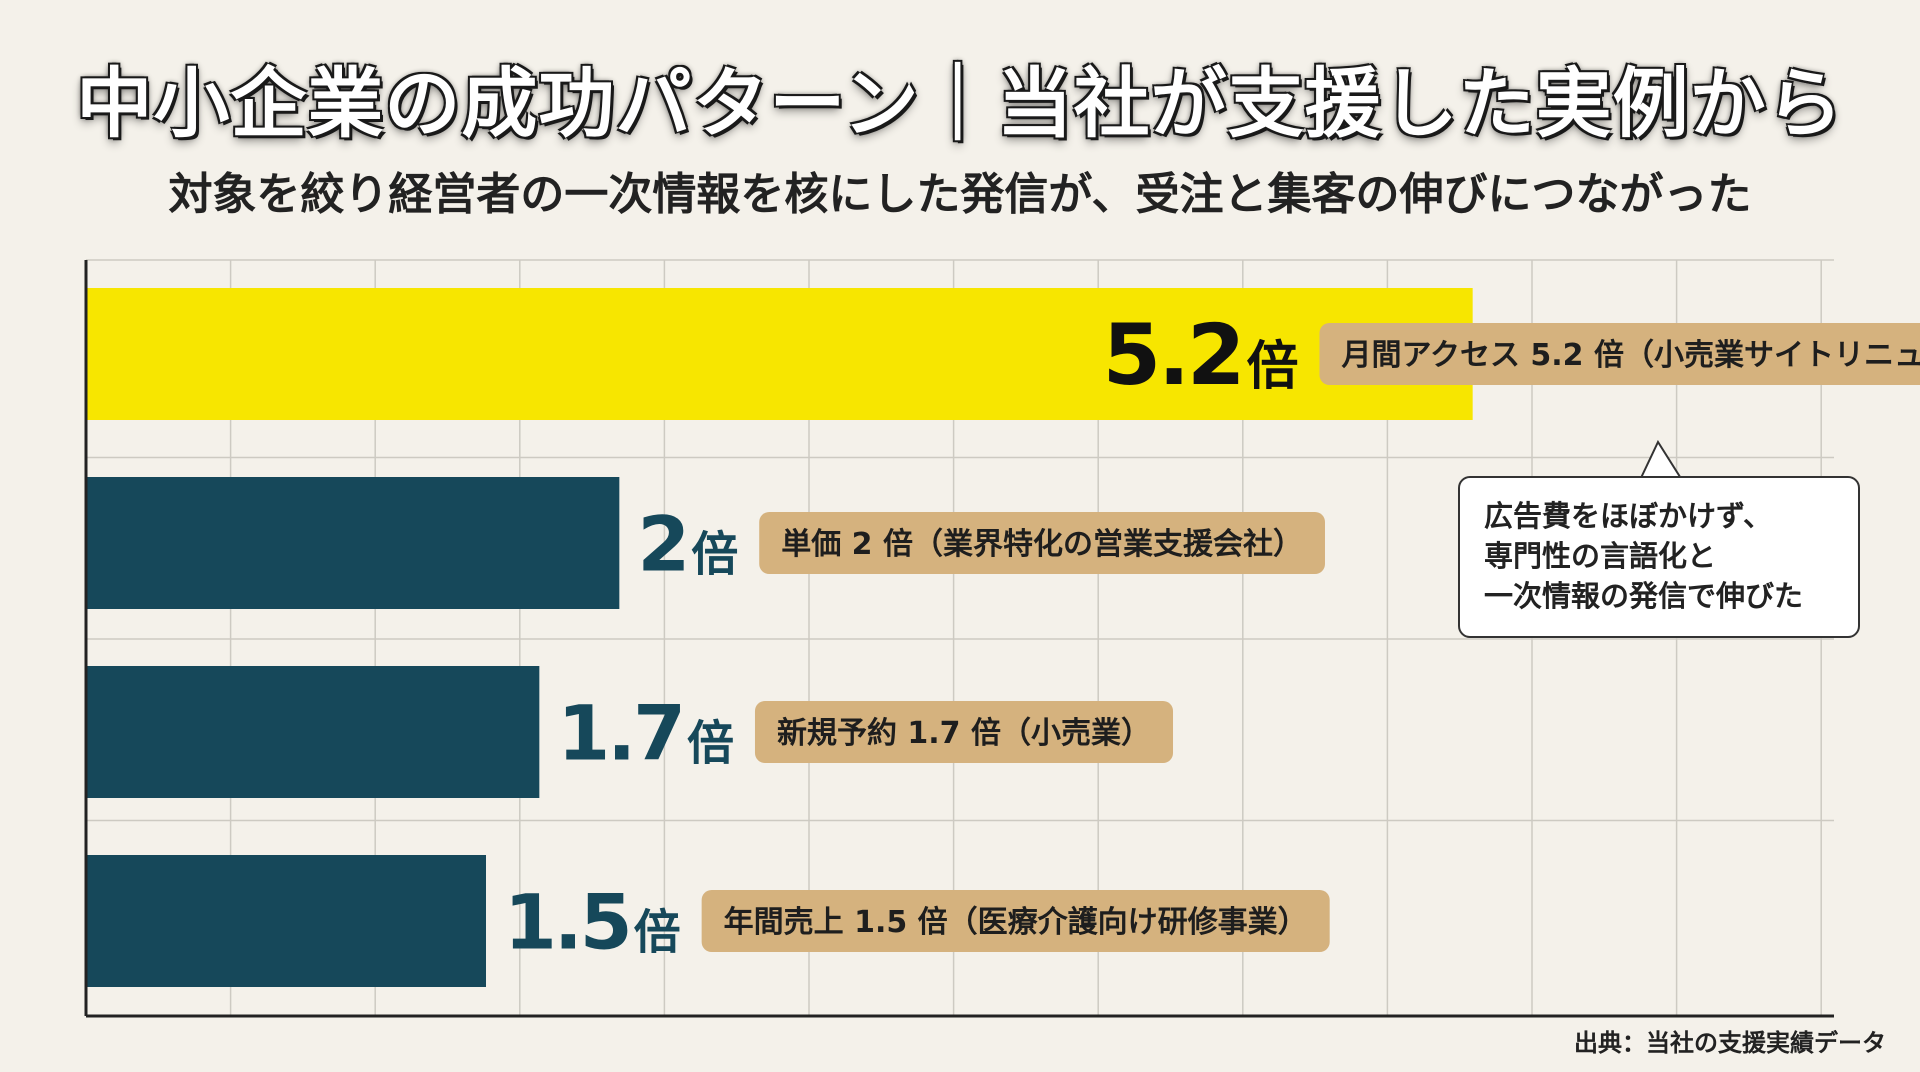 Image resolution: width=1920 pixels, height=1072 pixels. What do you see at coordinates (960, 103) in the screenshot?
I see `page-title: 中小企業の成功パターン｜当社が支援した実例から` at bounding box center [960, 103].